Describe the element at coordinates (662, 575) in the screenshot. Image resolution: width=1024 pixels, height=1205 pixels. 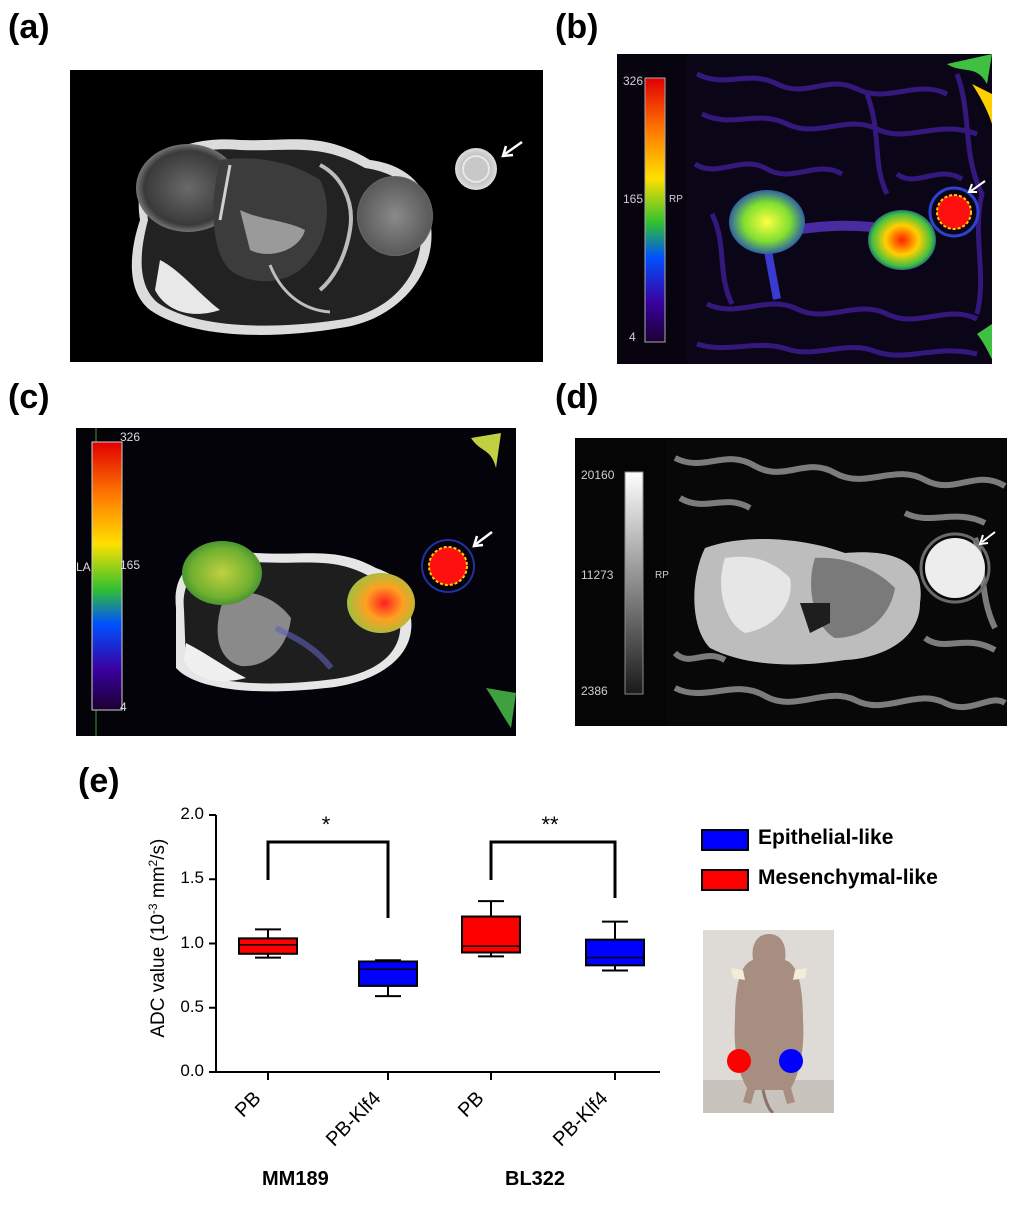
I see `colorbar-unit-d: RP` at that location.